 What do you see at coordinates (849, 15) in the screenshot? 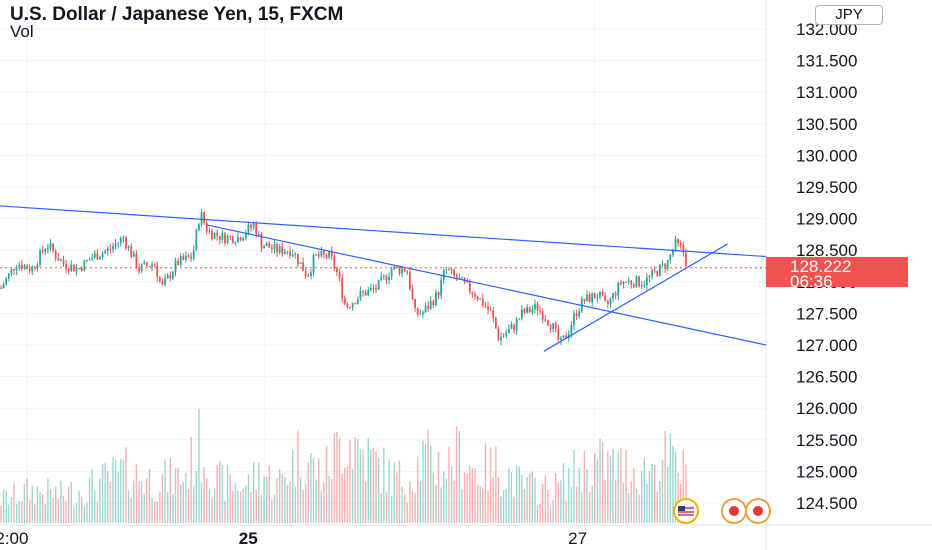
I see `currency-button: JPY` at bounding box center [849, 15].